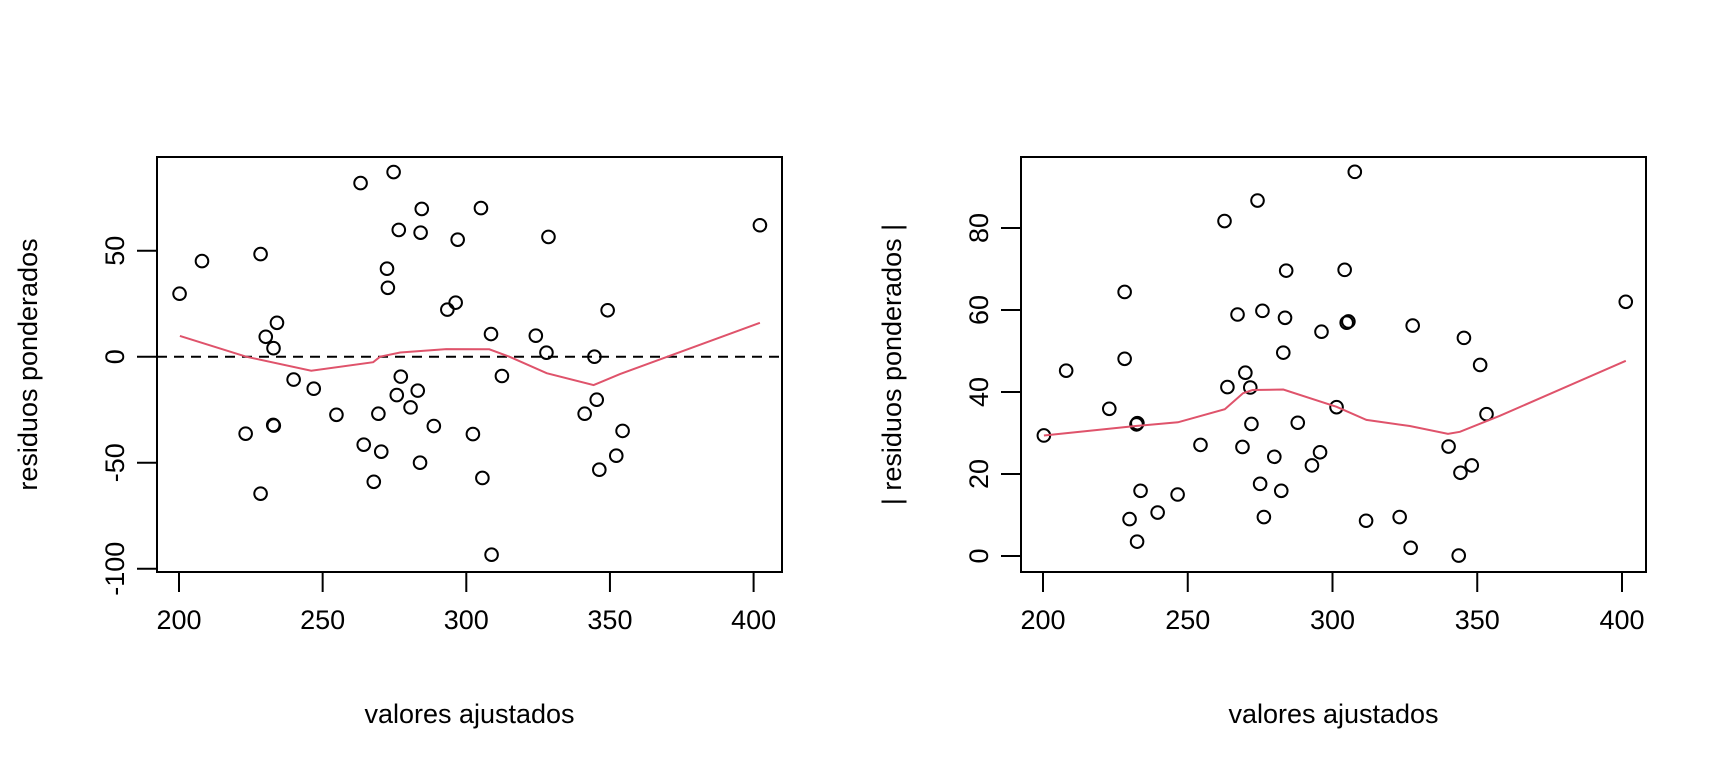 This screenshot has width=1728, height=773. I want to click on x-tick-label: 400, so click(1621, 620).